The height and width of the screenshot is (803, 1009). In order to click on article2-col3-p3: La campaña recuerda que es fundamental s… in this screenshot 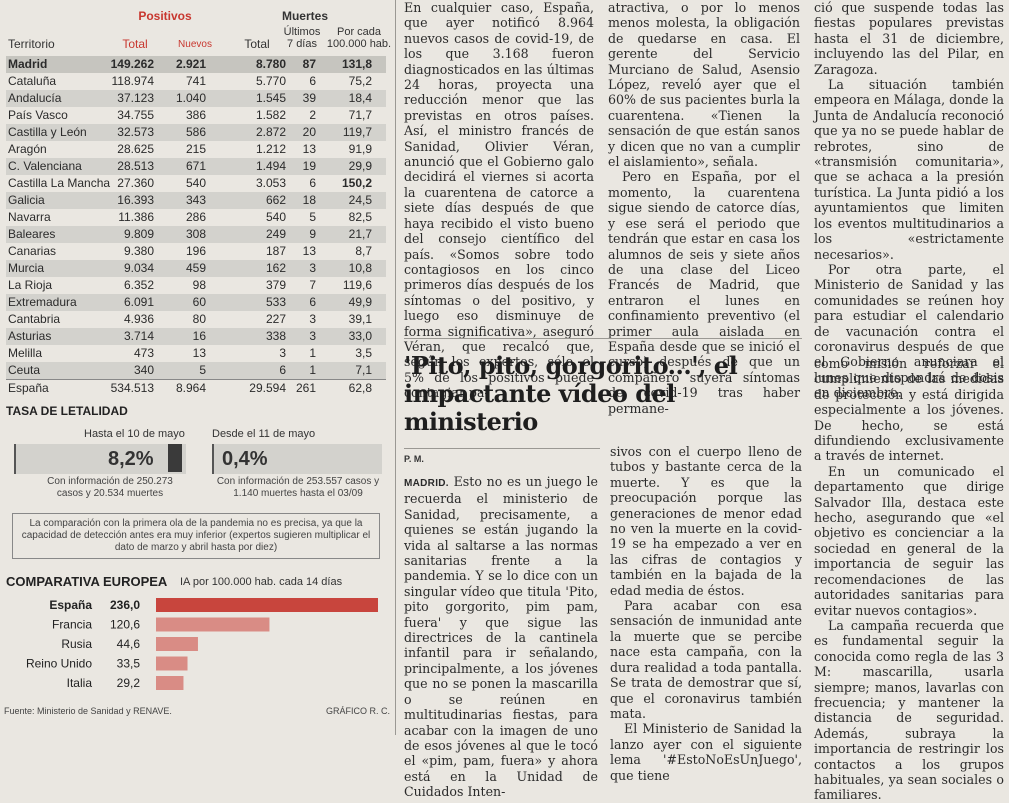, I will do `click(909, 710)`.